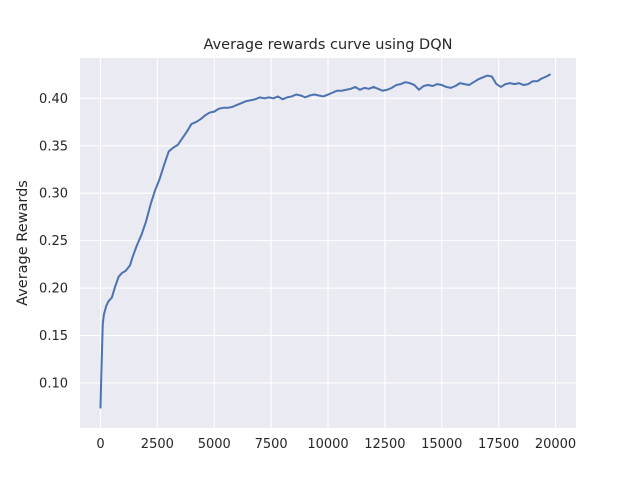 This screenshot has height=485, width=640. What do you see at coordinates (100, 444) in the screenshot?
I see `x-tick-label: 0` at bounding box center [100, 444].